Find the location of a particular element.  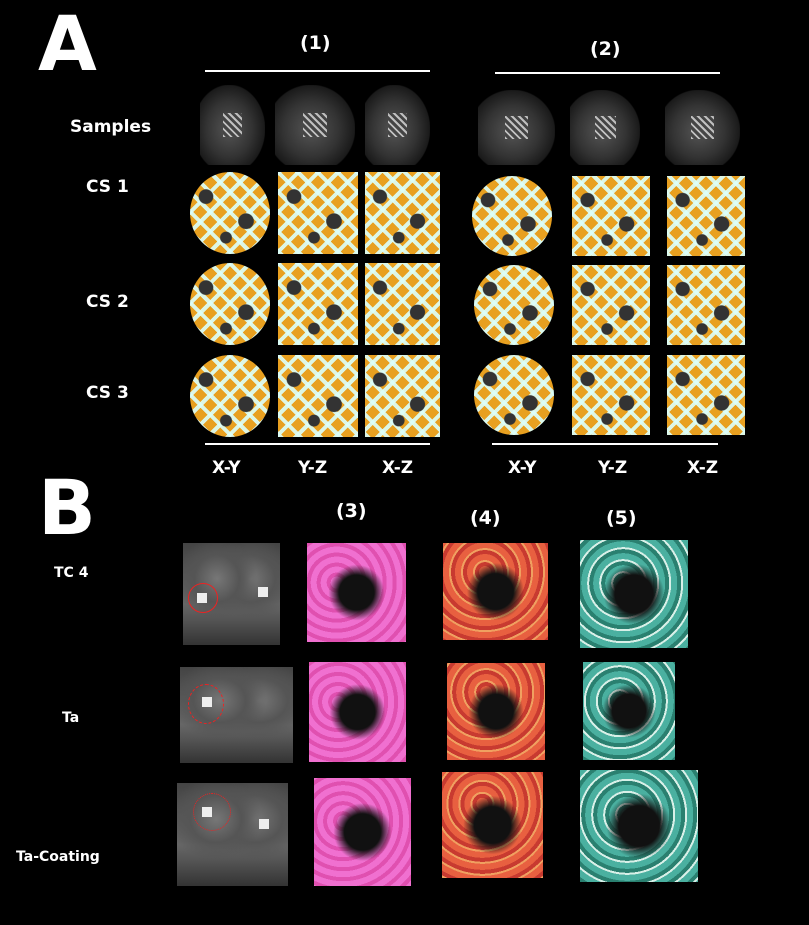

column-header-3: (3) is located at coordinates (351, 511).